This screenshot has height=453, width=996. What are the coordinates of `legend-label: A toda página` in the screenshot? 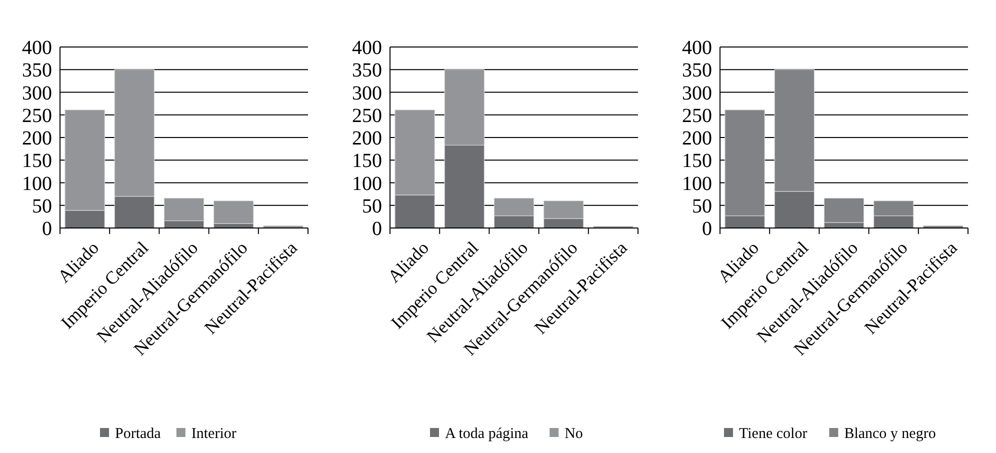 It's located at (487, 434).